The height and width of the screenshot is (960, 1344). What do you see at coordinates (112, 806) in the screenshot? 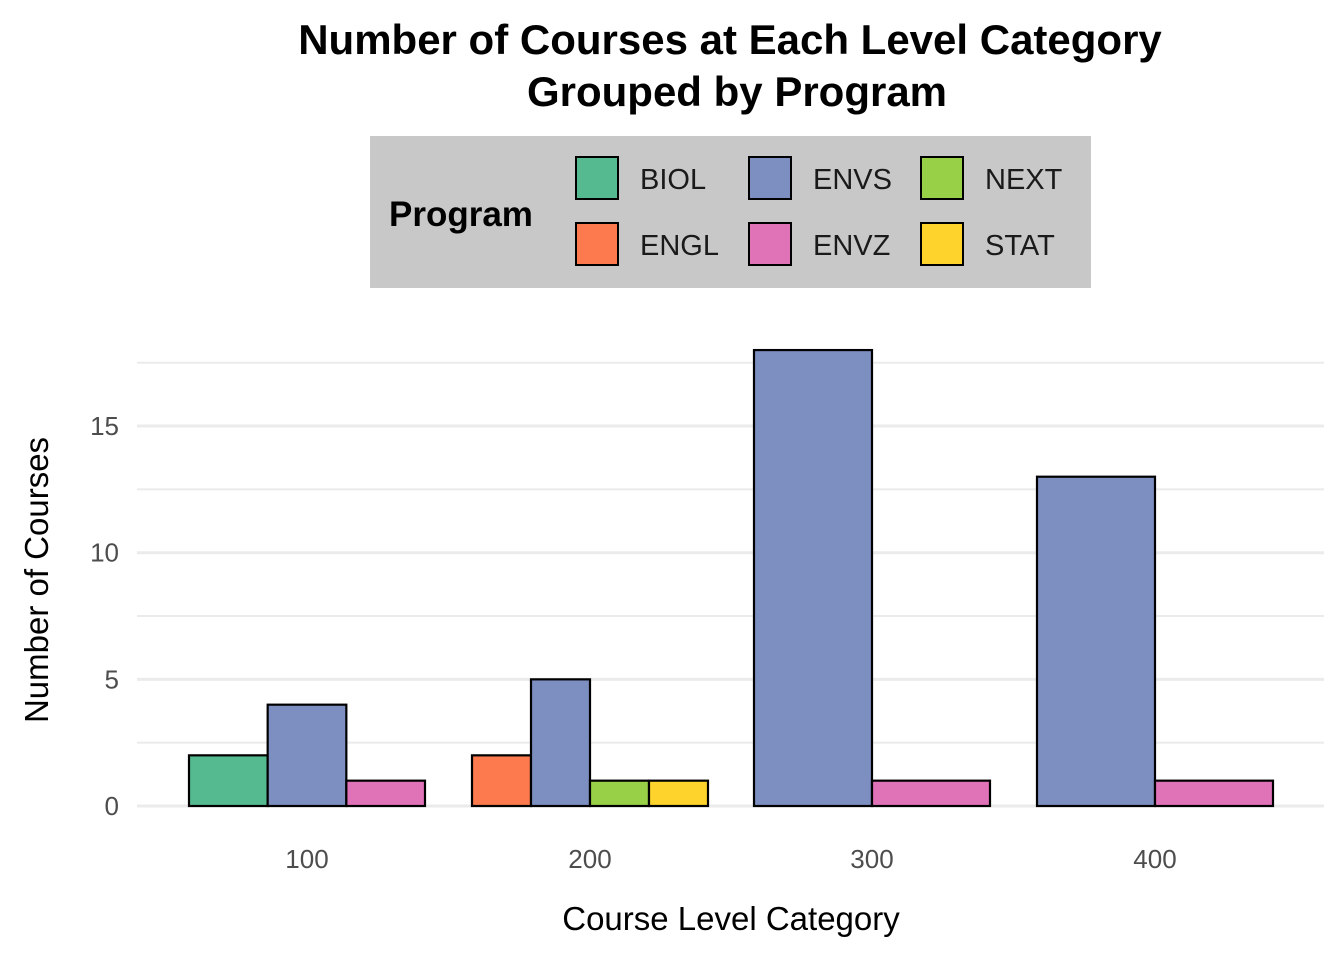
I see `y-tick-label: 0` at bounding box center [112, 806].